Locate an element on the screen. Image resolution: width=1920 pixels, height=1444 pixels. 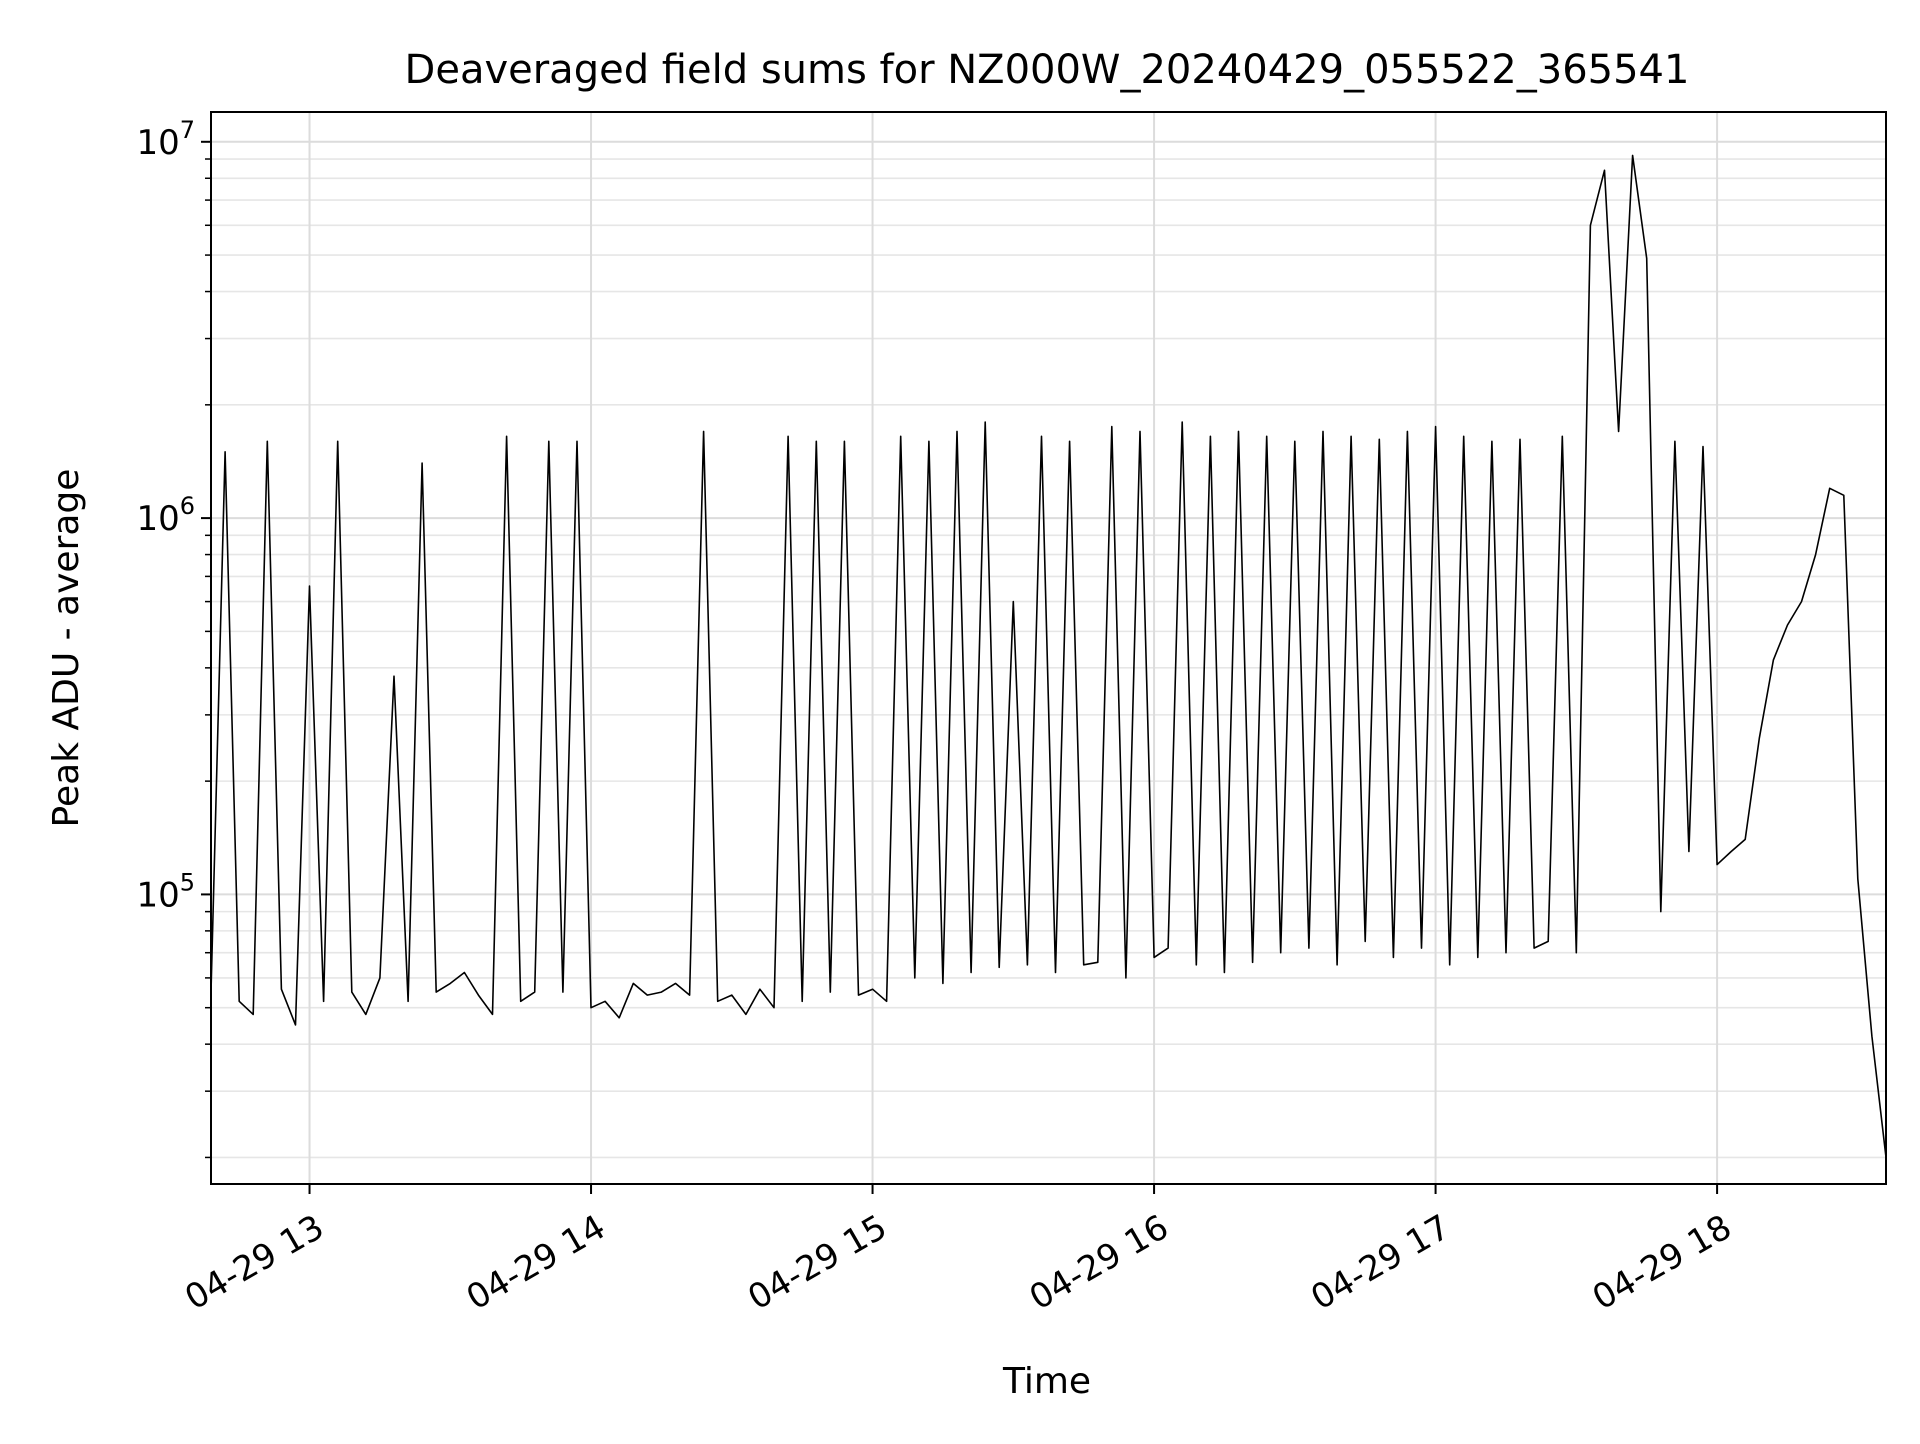
x-tick-label: 04-29 13 is located at coordinates (254, 1262).